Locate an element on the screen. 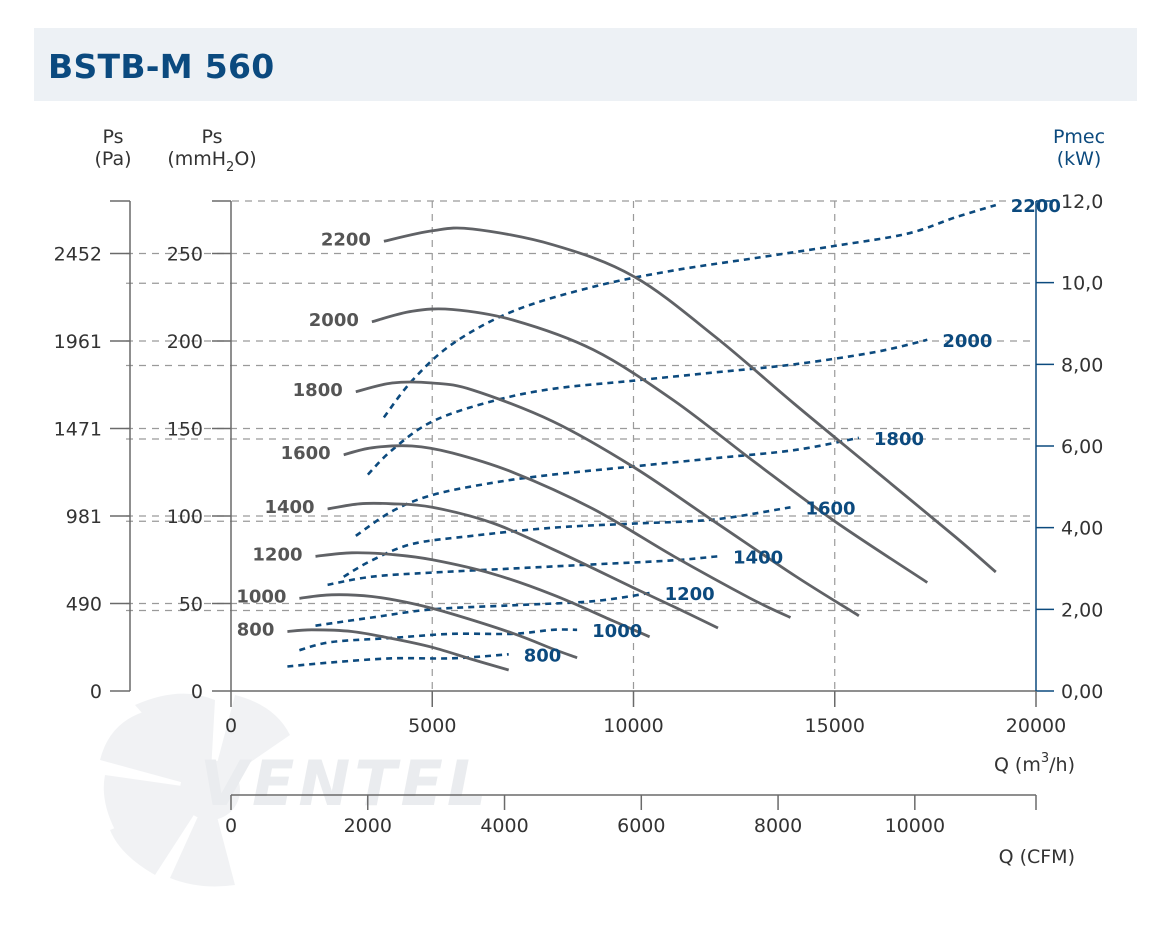  ventel-watermark: VENTEL is located at coordinates (295, 790).